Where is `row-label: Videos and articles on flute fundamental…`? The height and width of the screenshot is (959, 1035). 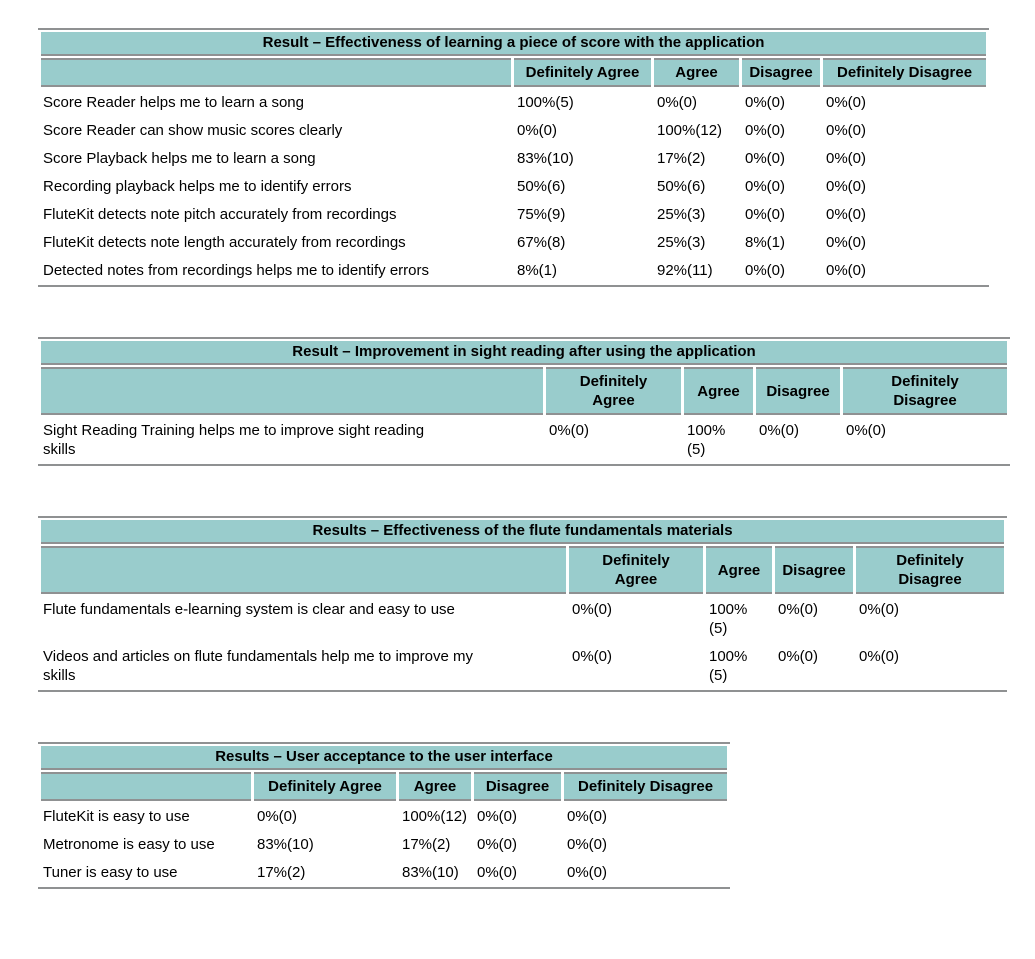
row-label: Videos and articles on flute fundamental… is located at coordinates (258, 666).